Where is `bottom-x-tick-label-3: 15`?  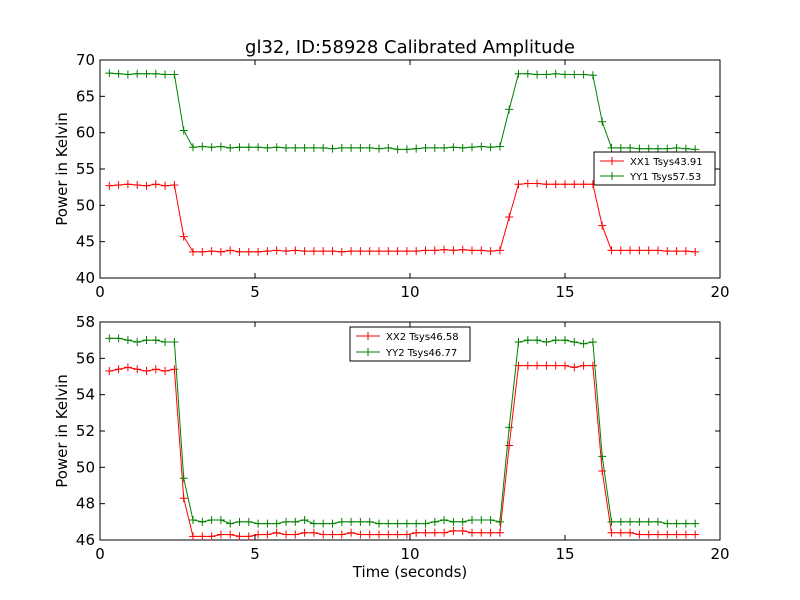
bottom-x-tick-label-3: 15 is located at coordinates (564, 554).